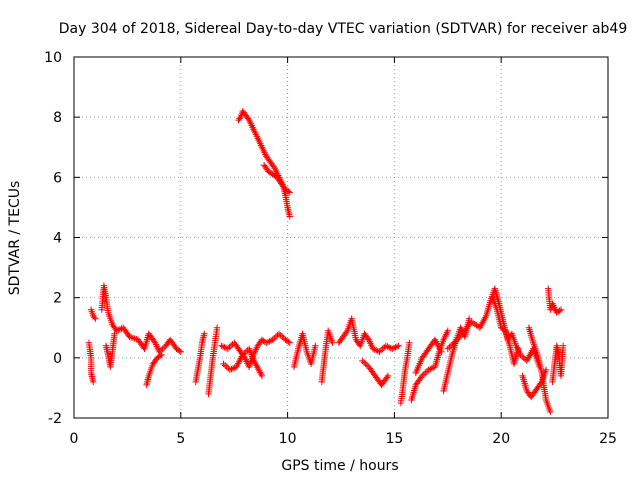 This screenshot has height=480, width=640. What do you see at coordinates (55, 419) in the screenshot?
I see `y-tick-label: -2` at bounding box center [55, 419].